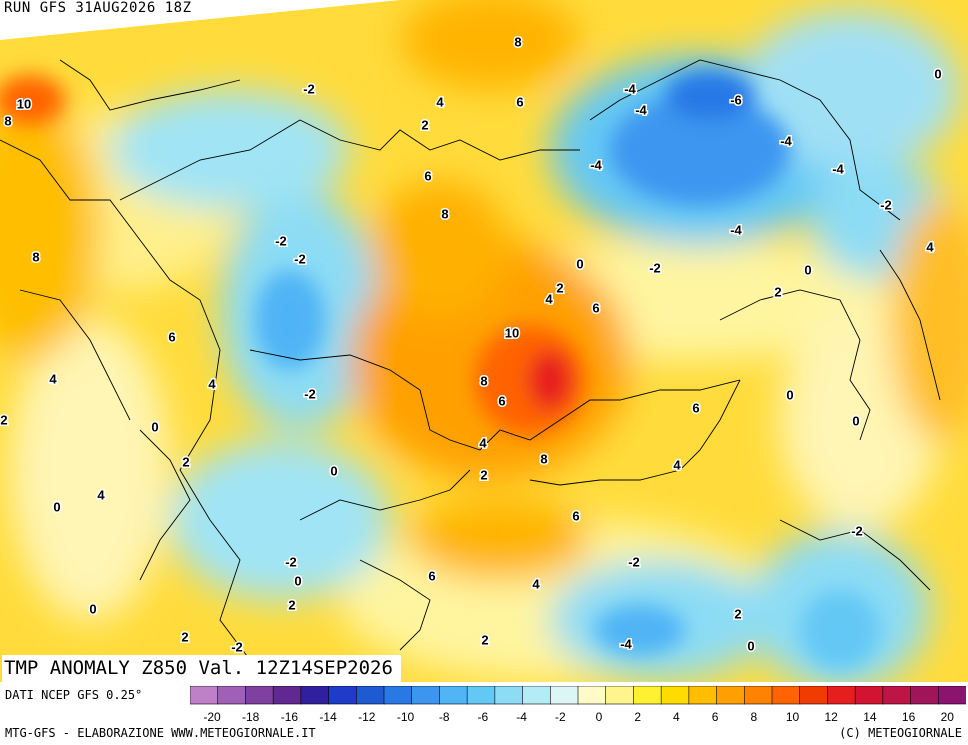 Image resolution: width=968 pixels, height=745 pixels. Describe the element at coordinates (251, 717) in the screenshot. I see `colorbar-tick-label: -18` at that location.